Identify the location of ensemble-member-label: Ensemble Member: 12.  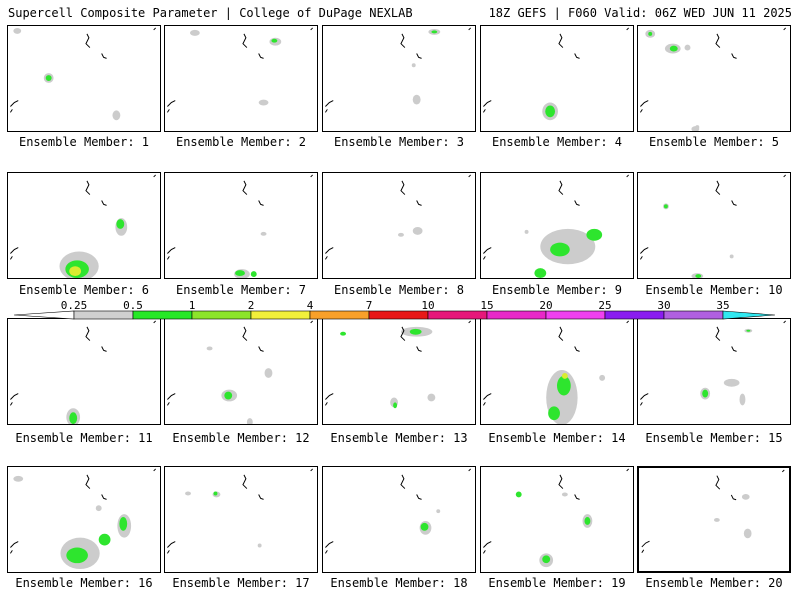
(241, 438).